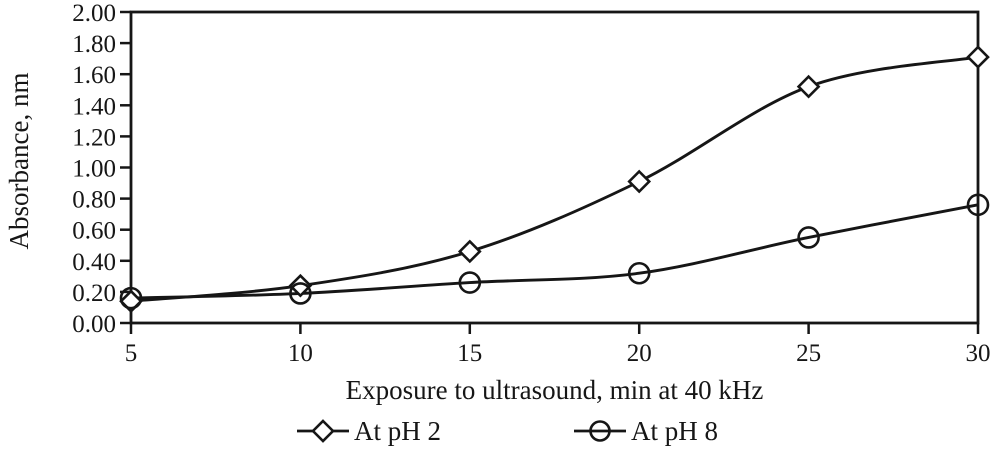 This screenshot has height=451, width=994. I want to click on y-axis-tick-label: 0.00, so click(94, 324).